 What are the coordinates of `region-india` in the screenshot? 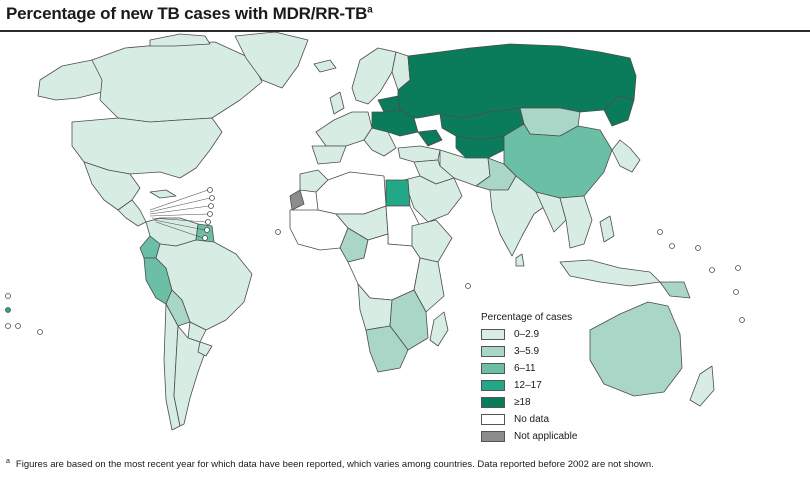 It's located at (519, 216).